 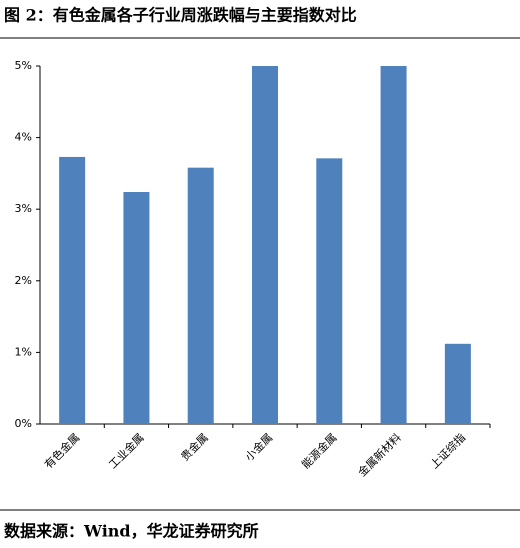 What do you see at coordinates (23, 208) in the screenshot?
I see `y-tick-label: 3%` at bounding box center [23, 208].